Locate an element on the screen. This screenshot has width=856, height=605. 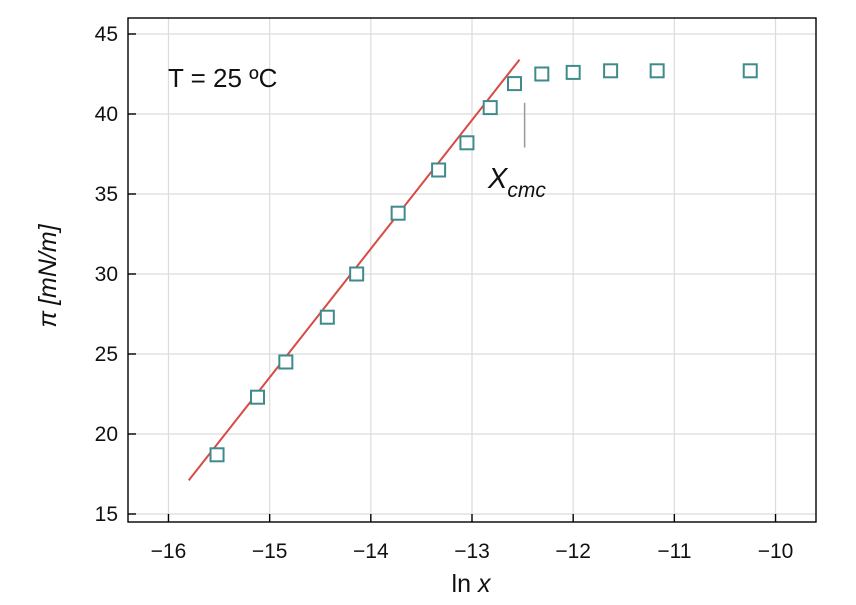
y-axis-label: π [mN/m] is located at coordinates (48, 275).